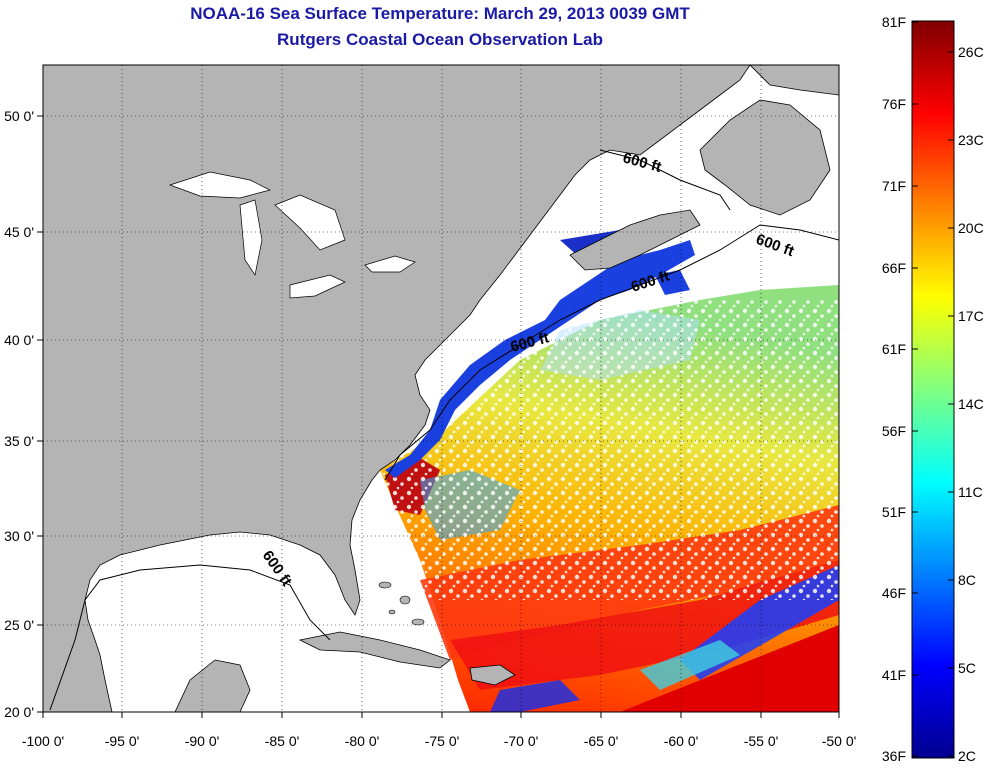 The height and width of the screenshot is (770, 984). Describe the element at coordinates (19, 116) in the screenshot. I see `lat-tick-label: 50 0'` at that location.